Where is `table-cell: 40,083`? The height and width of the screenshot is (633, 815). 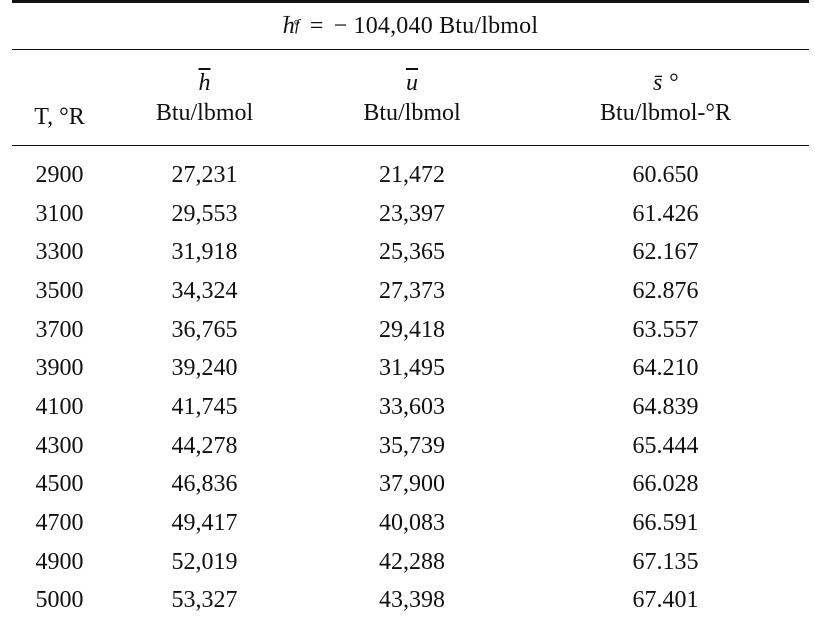
table-cell: 40,083 is located at coordinates (412, 523).